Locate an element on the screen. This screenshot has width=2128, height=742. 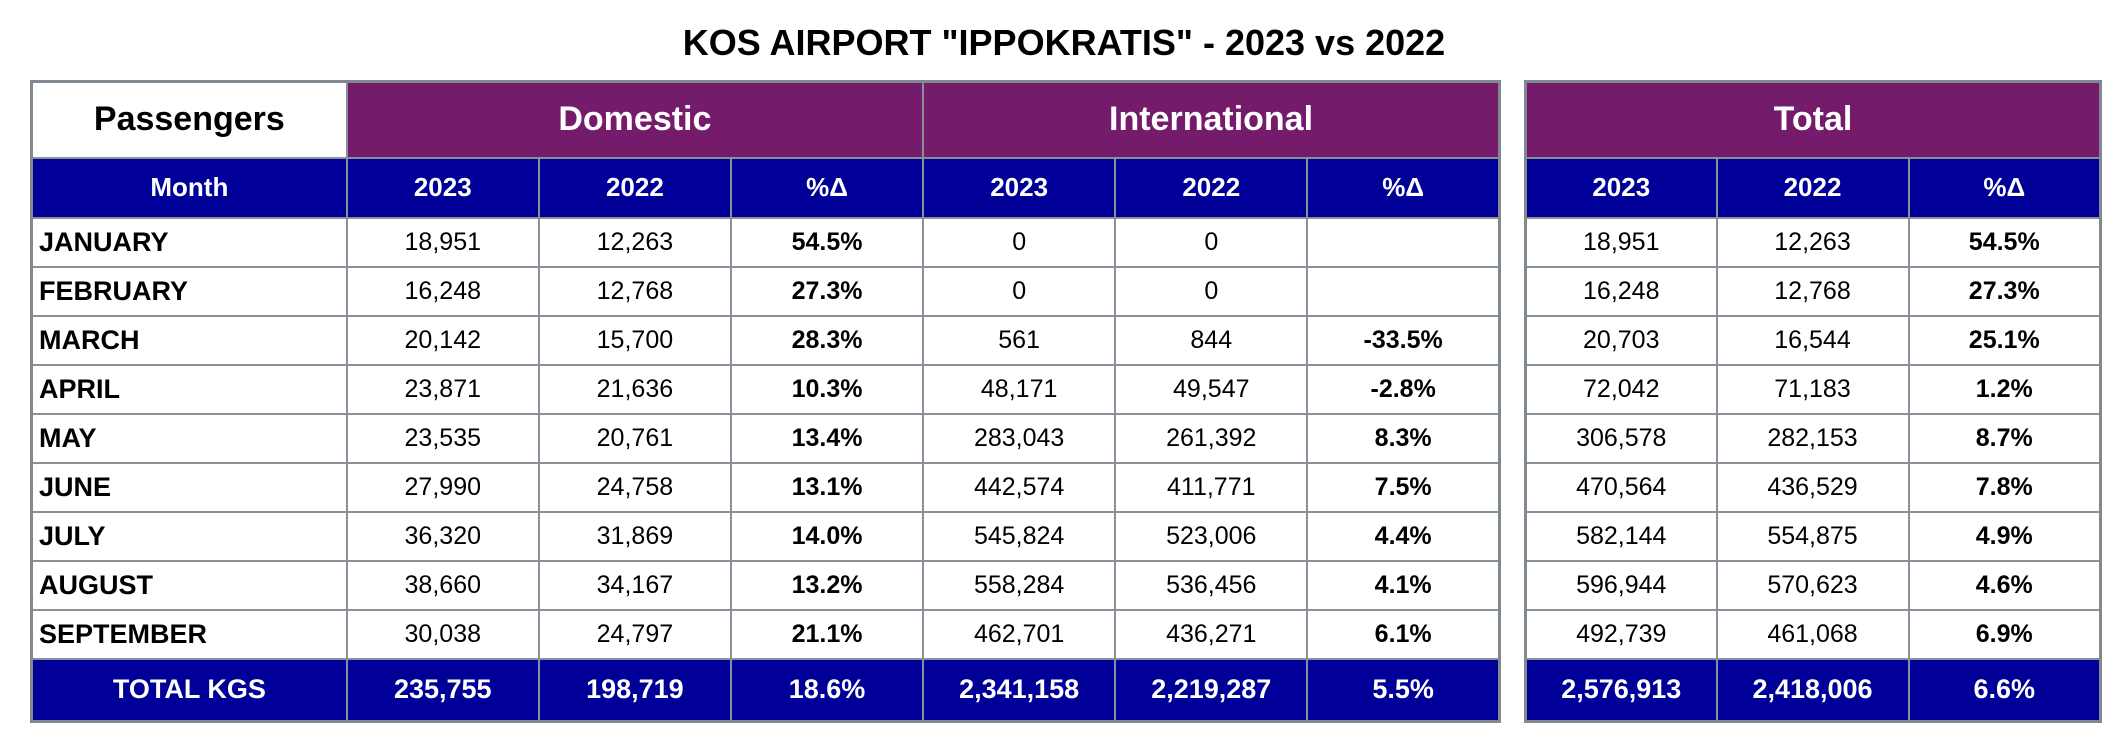
total-change-cell: 6.9% is located at coordinates (2004, 634).